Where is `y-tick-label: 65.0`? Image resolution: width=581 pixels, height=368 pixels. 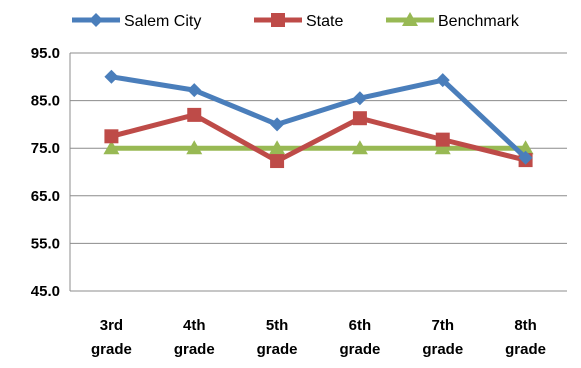
y-tick-label: 65.0 is located at coordinates (45, 196).